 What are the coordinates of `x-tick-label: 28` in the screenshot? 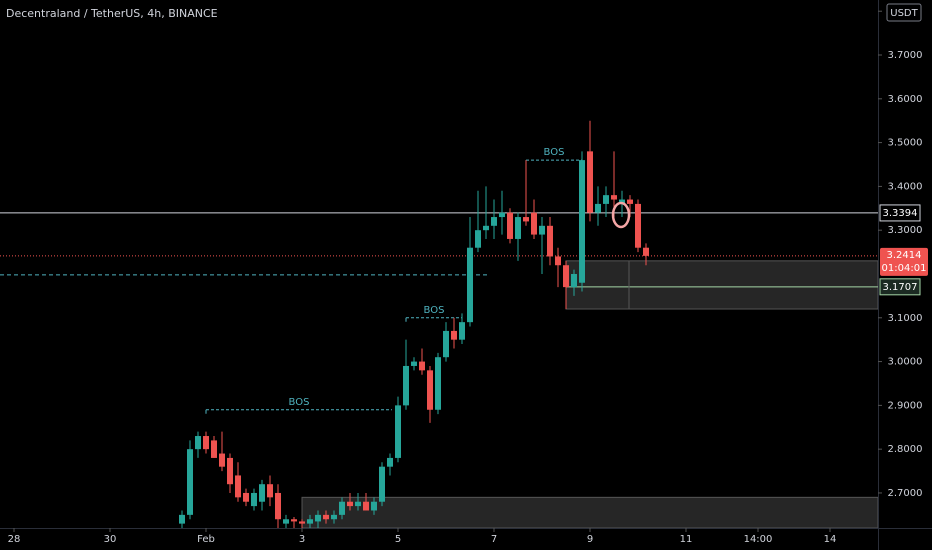 It's located at (14, 539).